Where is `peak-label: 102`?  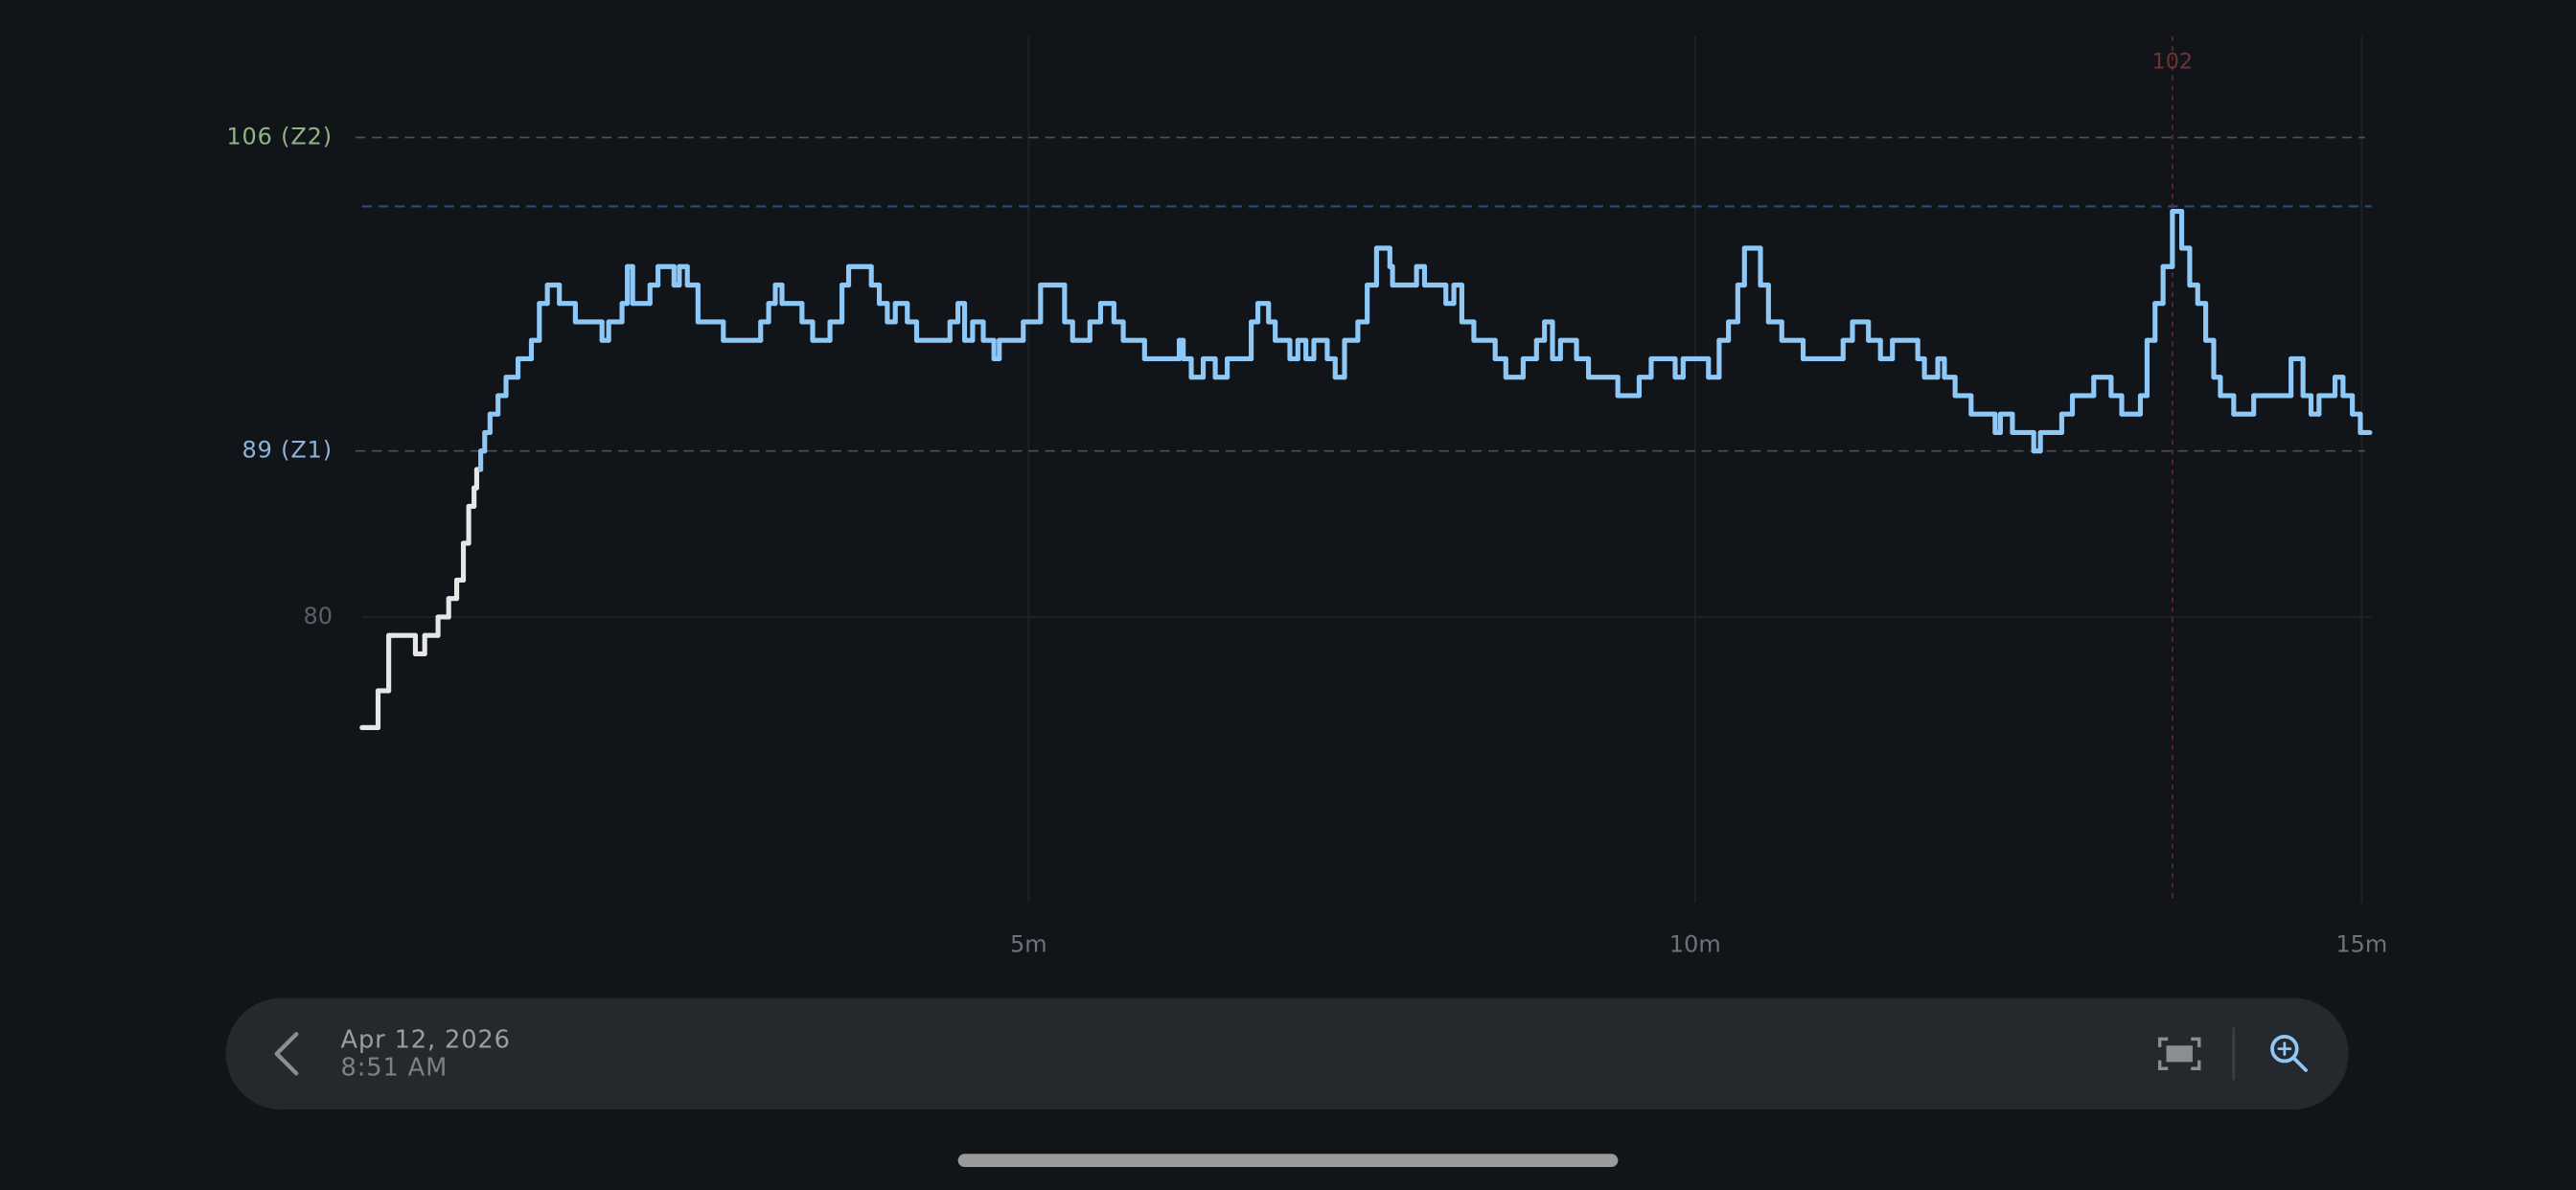 peak-label: 102 is located at coordinates (2172, 62).